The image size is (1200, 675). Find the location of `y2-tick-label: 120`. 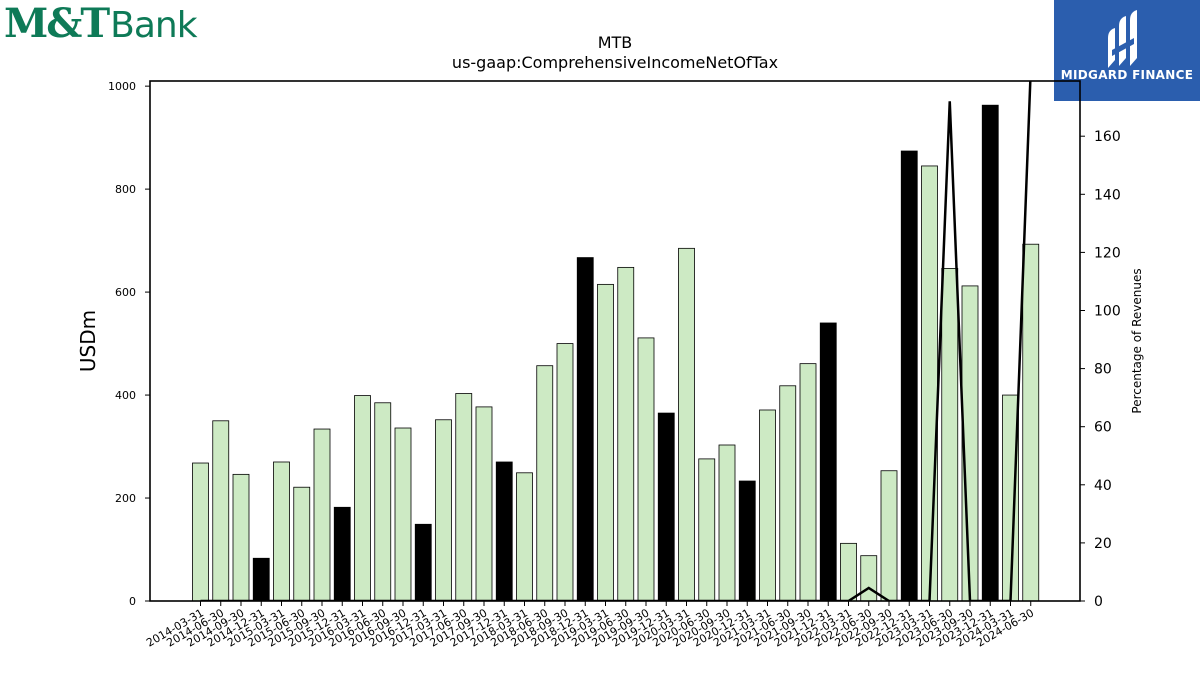

y2-tick-label: 120 is located at coordinates (1107, 253).